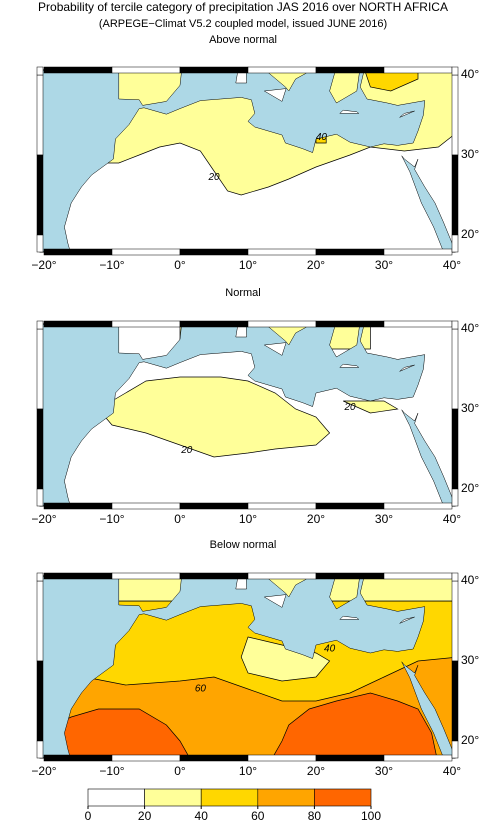  Describe the element at coordinates (145, 816) in the screenshot. I see `colorbar-tick-label: 20` at that location.